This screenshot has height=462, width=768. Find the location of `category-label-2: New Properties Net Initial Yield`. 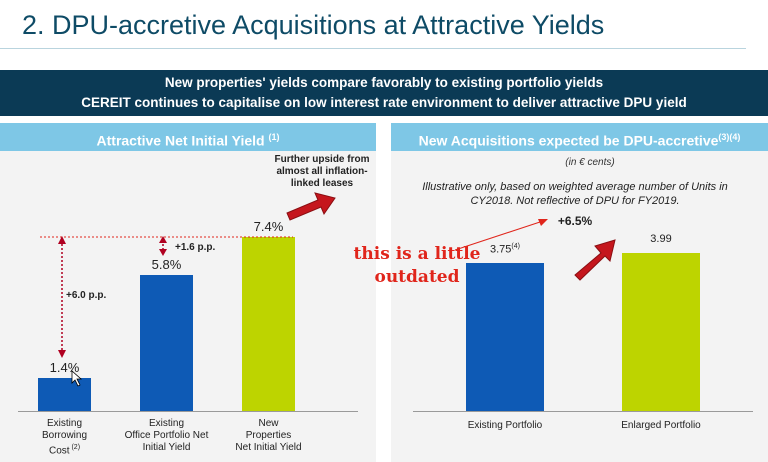

category-label-2: New Properties Net Initial Yield is located at coordinates (269, 436).